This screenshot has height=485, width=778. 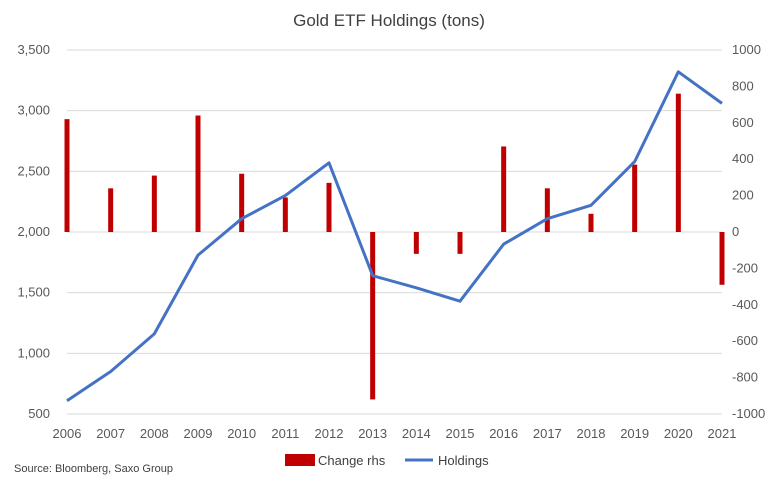 I want to click on left-axis-tick-label: 2,500, so click(x=33, y=170).